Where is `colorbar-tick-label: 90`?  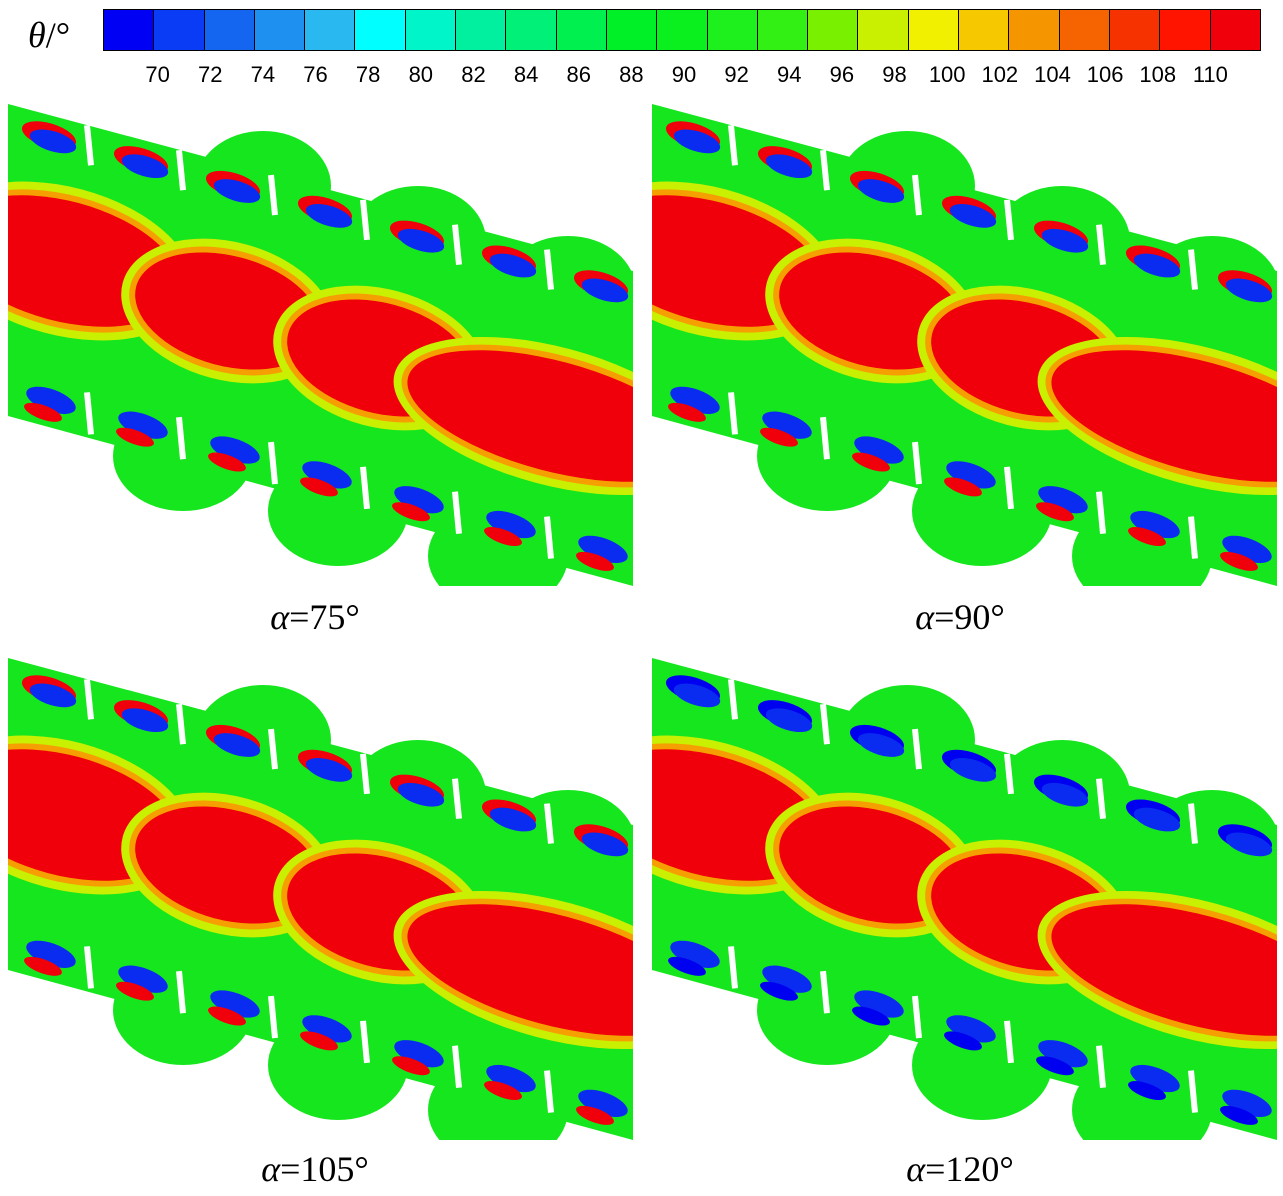
colorbar-tick-label: 90 is located at coordinates (684, 74).